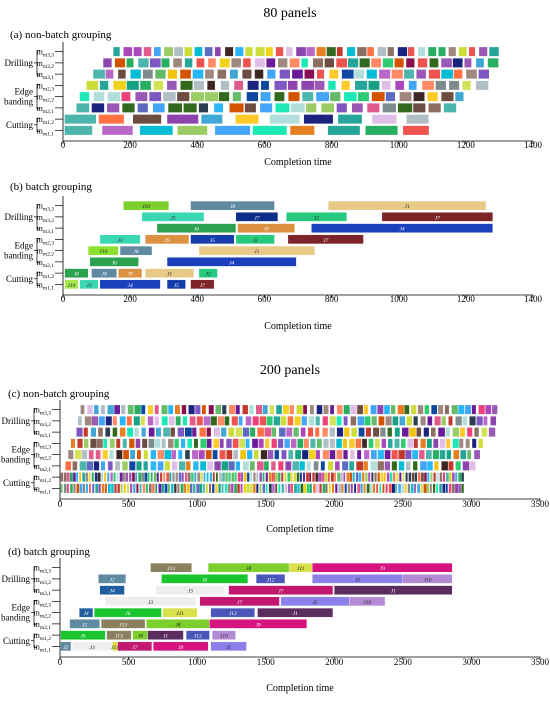  Describe the element at coordinates (135, 252) in the screenshot. I see `gantt-bar-label: J8` at that location.